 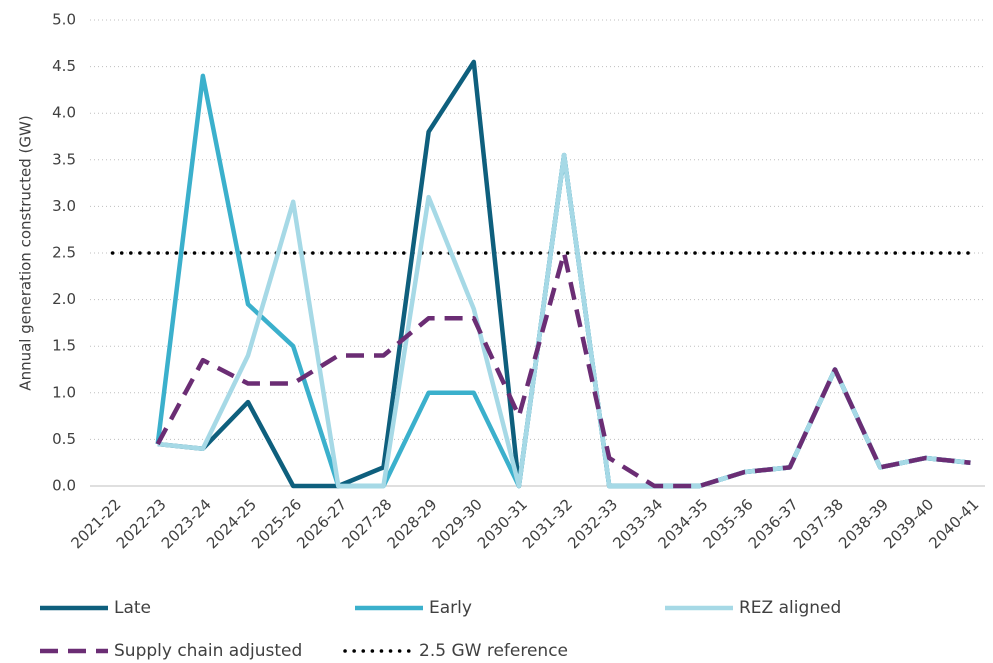 I want to click on legend-label: 2.5 GW reference, so click(x=493, y=651).